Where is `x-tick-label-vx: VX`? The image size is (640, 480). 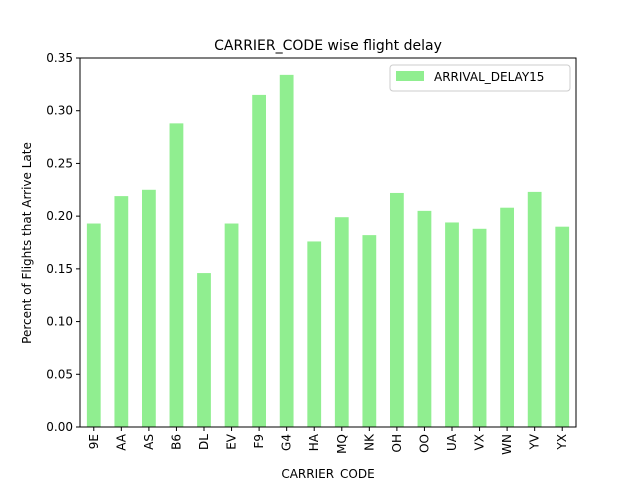 x-tick-label-vx: VX is located at coordinates (480, 442).